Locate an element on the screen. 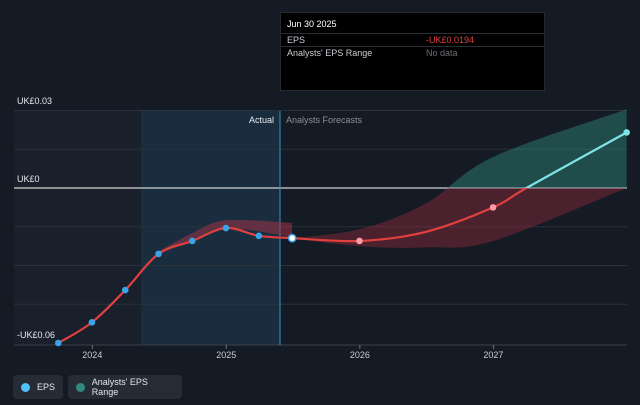 The width and height of the screenshot is (640, 405). tooltip-row-range: Analysts' EPS Range No data is located at coordinates (412, 53).